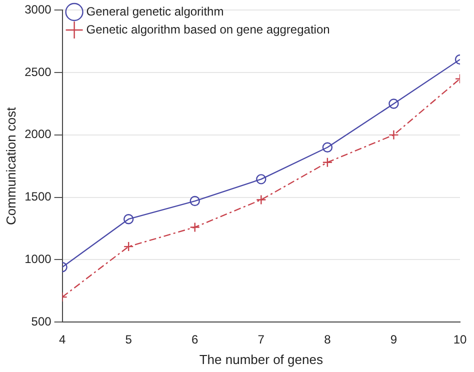 Image resolution: width=474 pixels, height=372 pixels. What do you see at coordinates (41, 321) in the screenshot?
I see `y-tick-label: 500` at bounding box center [41, 321].